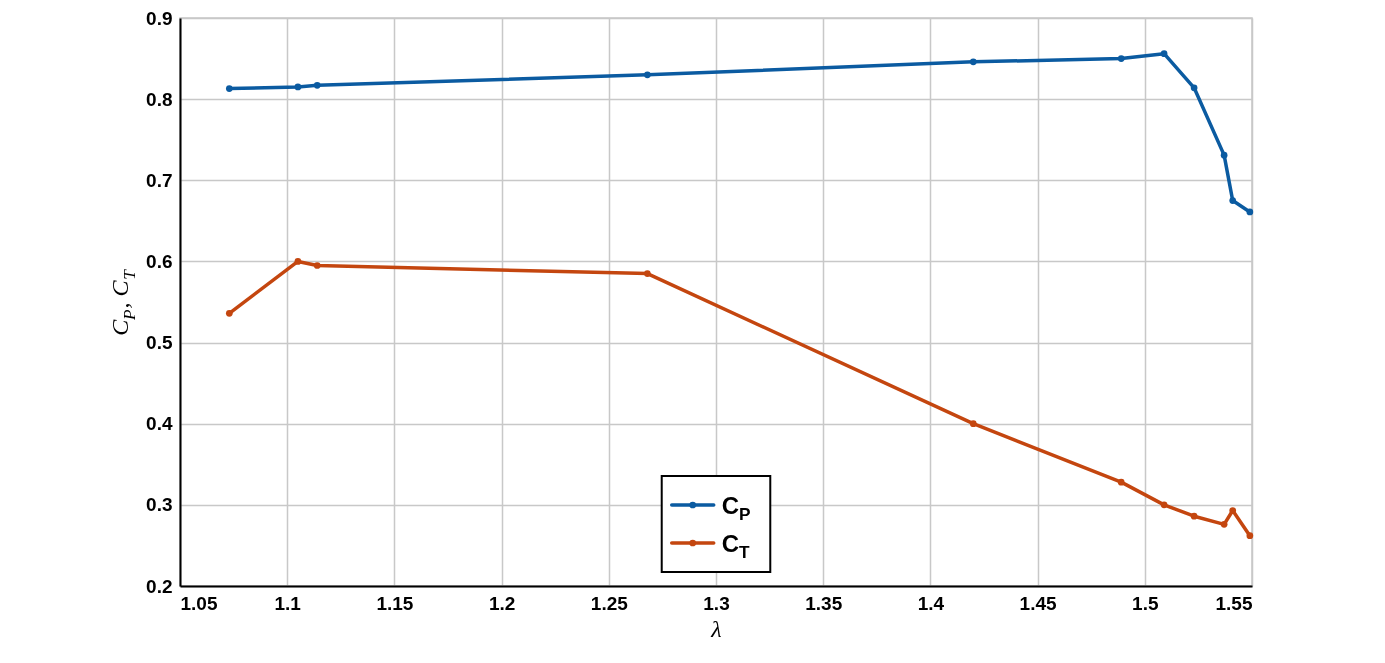  Describe the element at coordinates (159, 261) in the screenshot. I see `y-tick-label: 0.6` at that location.